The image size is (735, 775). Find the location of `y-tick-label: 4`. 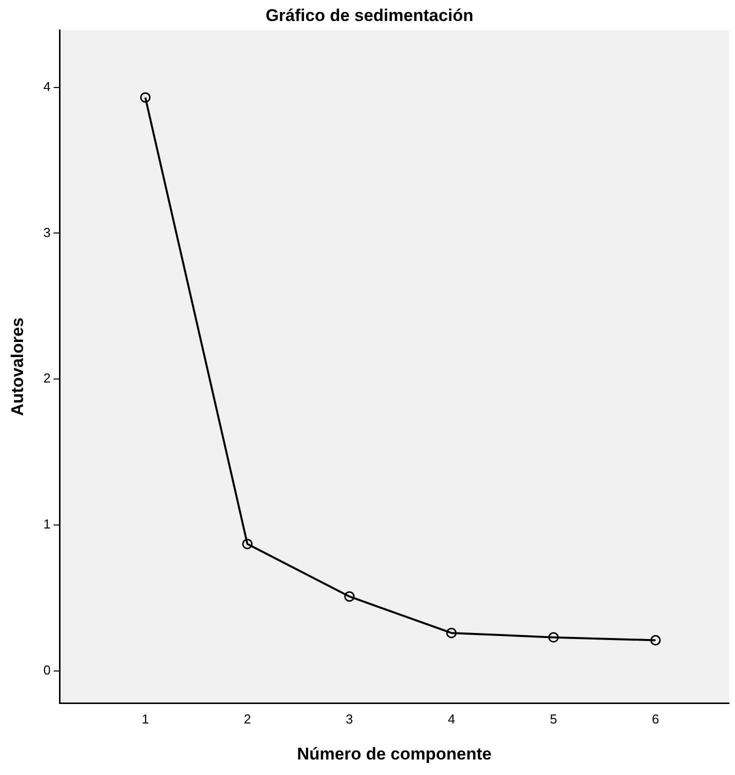

y-tick-label: 4 is located at coordinates (47, 86).